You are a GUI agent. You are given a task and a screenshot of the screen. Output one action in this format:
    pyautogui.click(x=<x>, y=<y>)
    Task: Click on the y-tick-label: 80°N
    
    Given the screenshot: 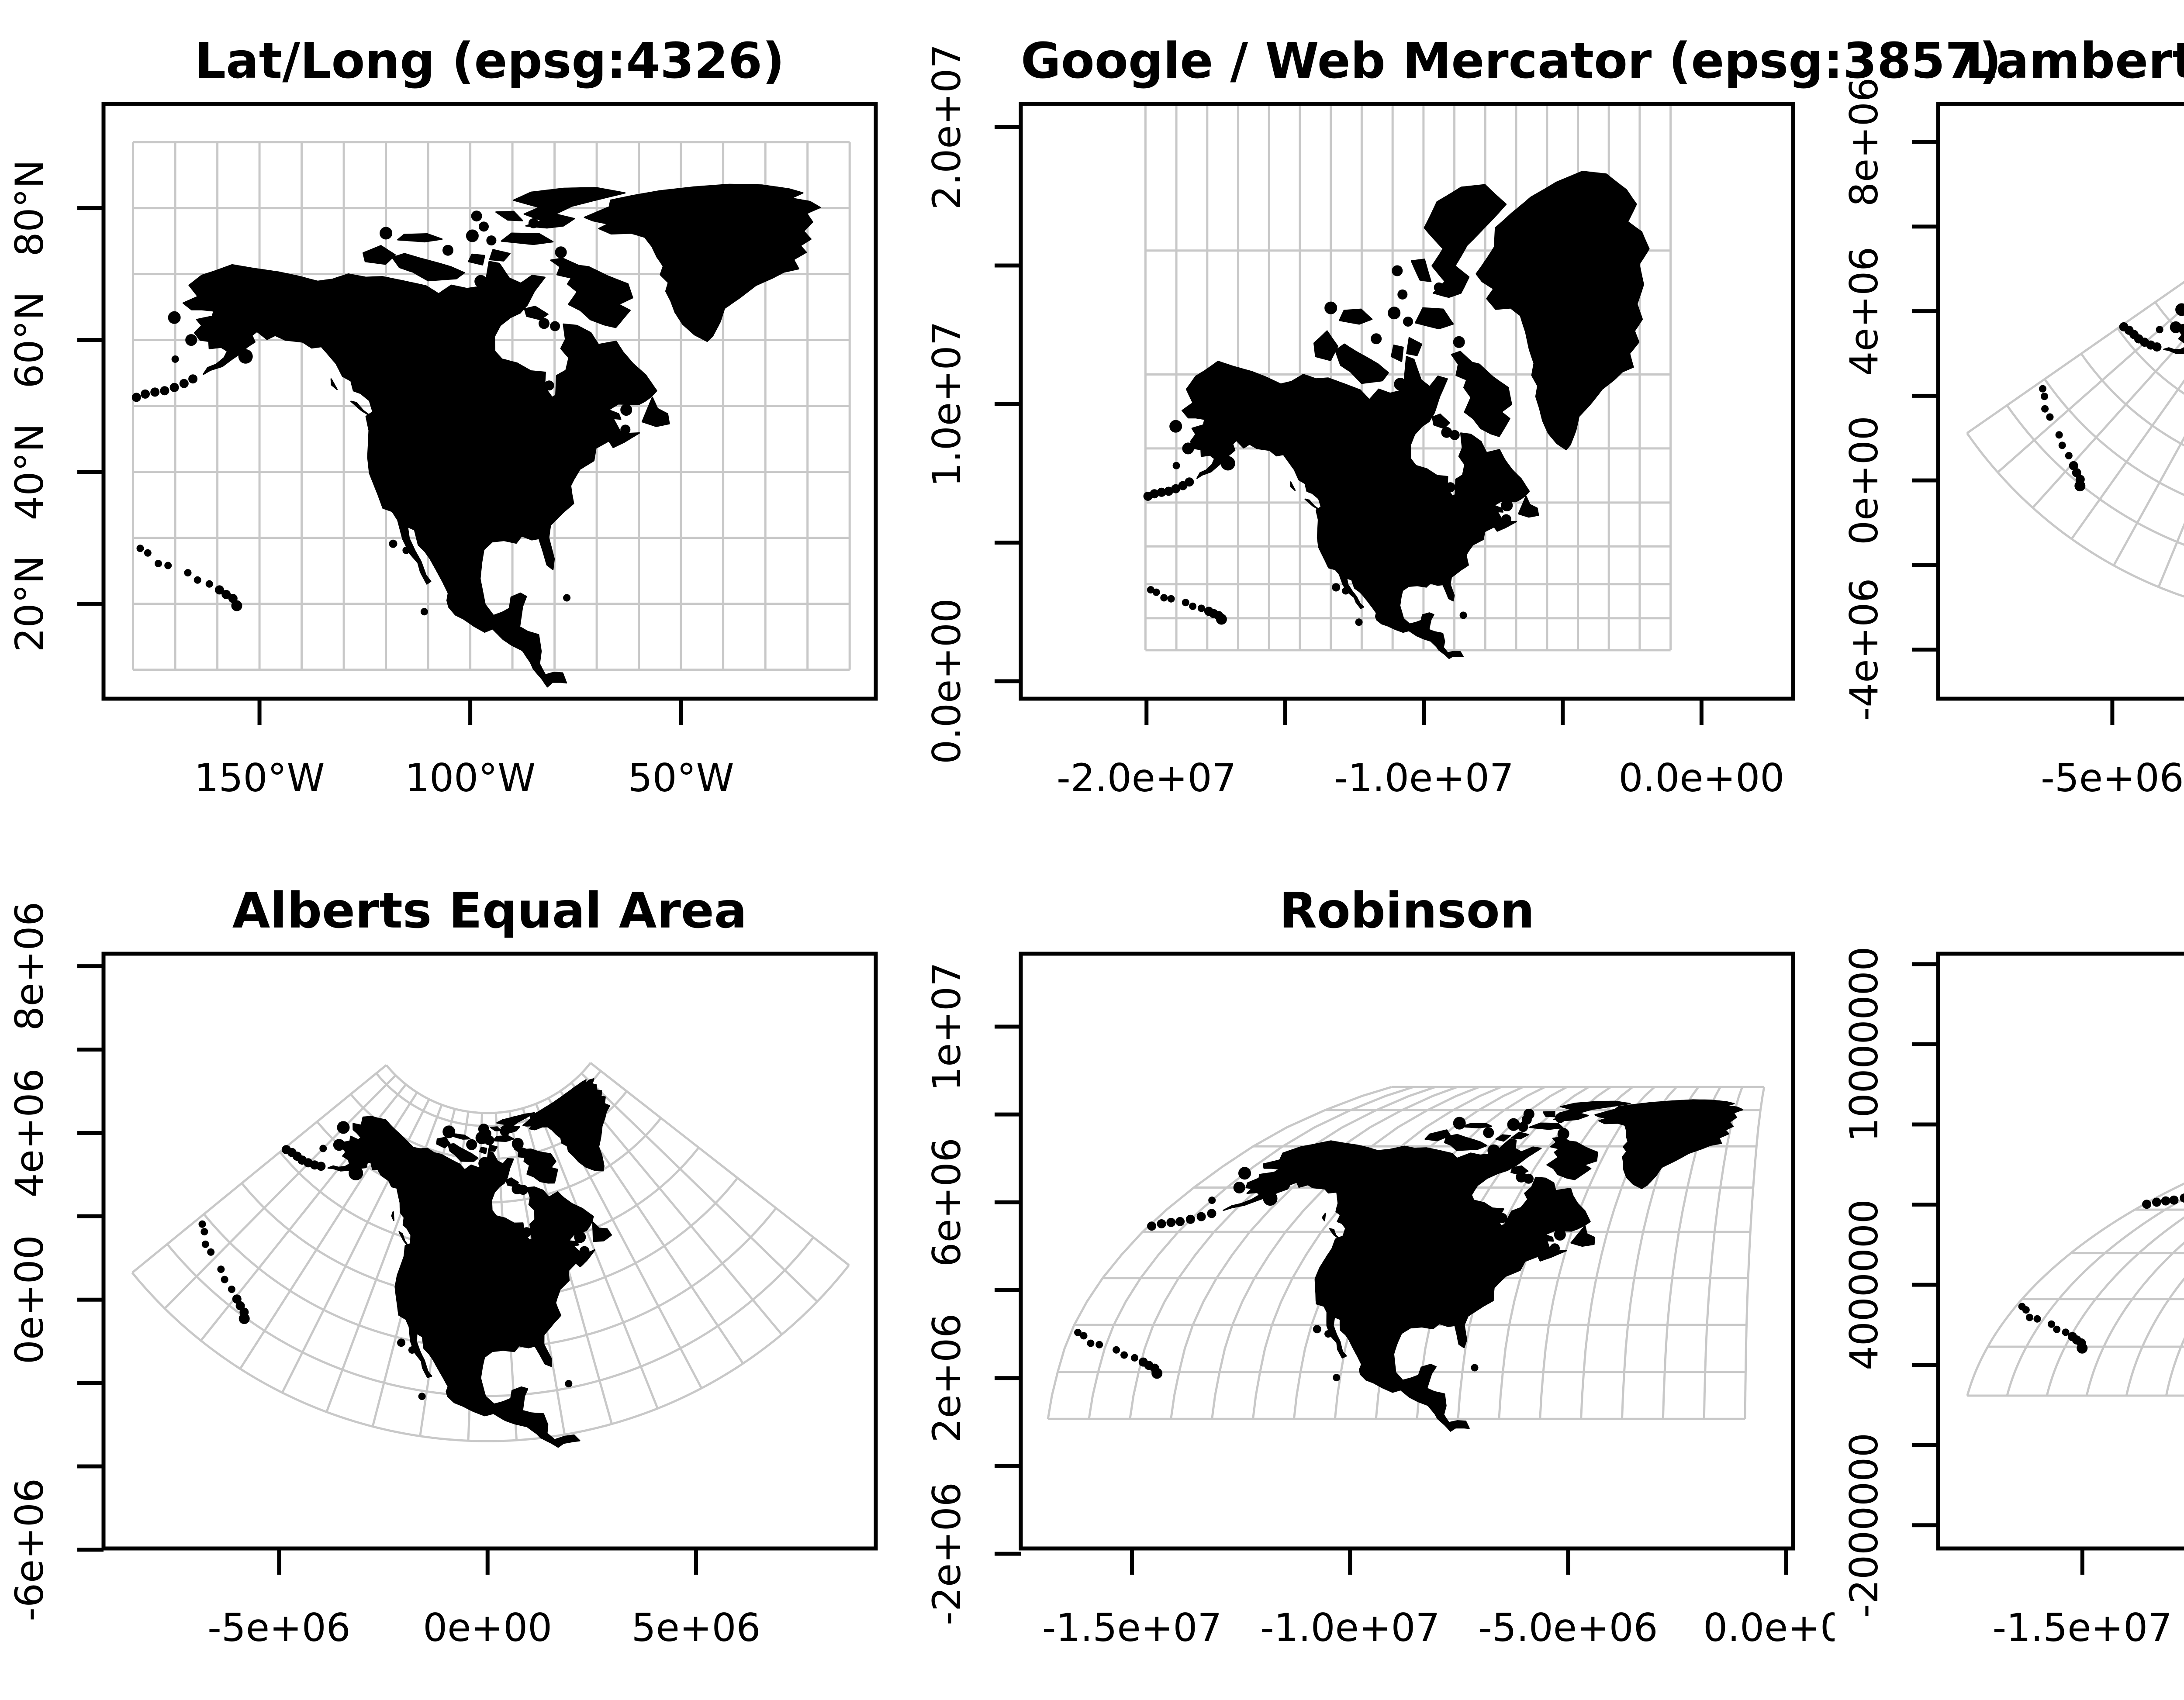 What is the action you would take?
    pyautogui.click(x=29, y=209)
    